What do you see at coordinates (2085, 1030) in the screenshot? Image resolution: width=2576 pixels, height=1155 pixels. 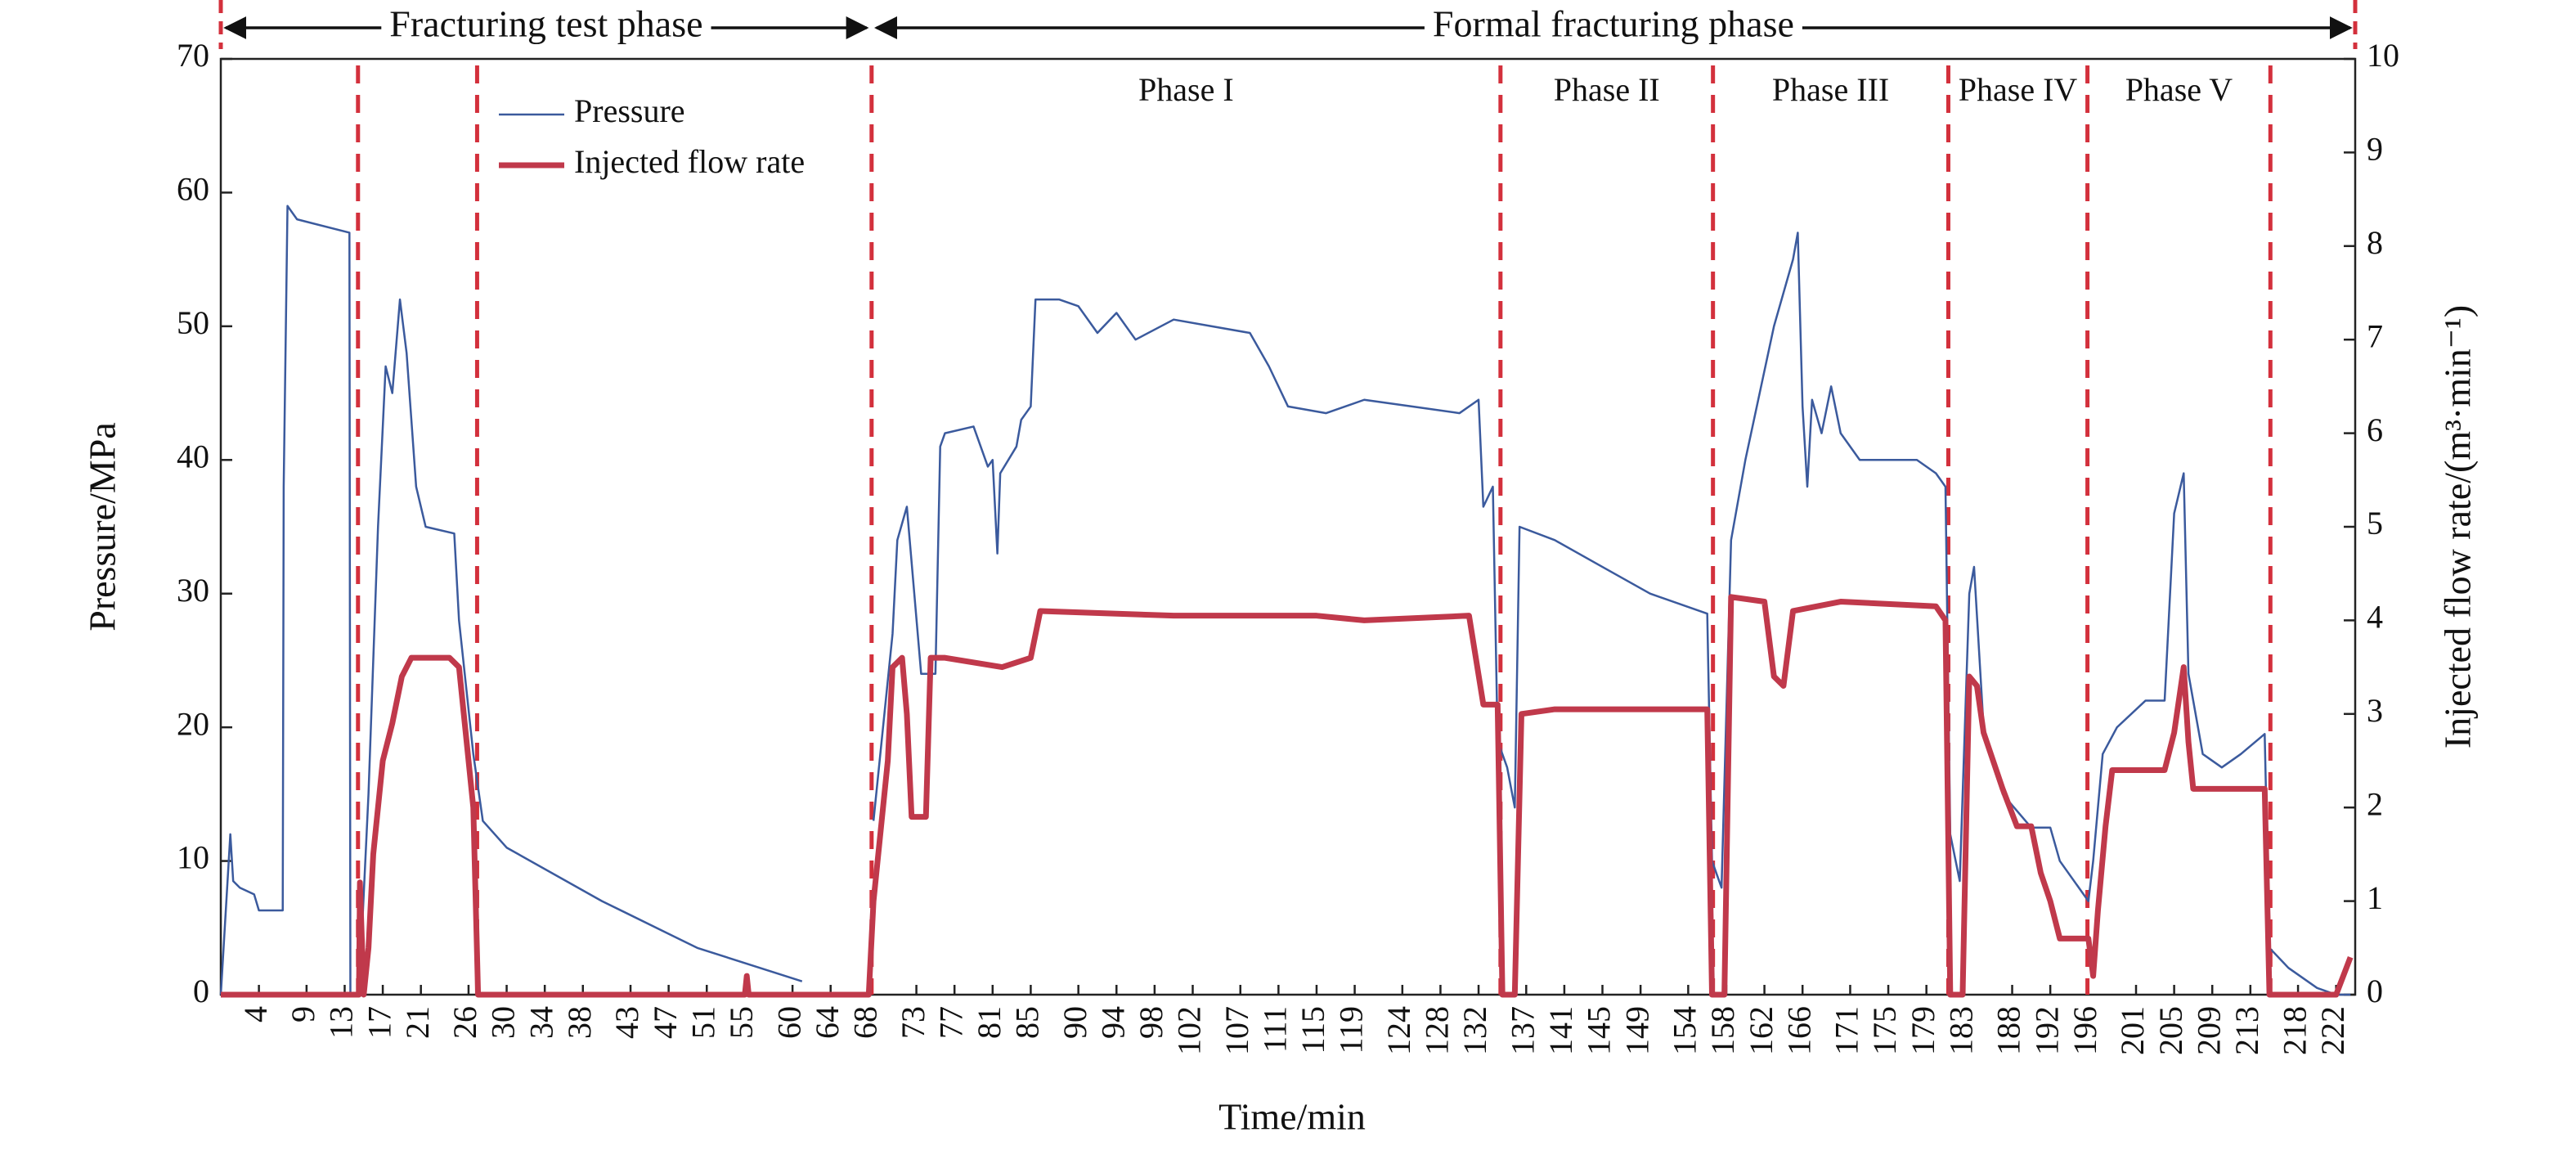 I see `x-tick-label: 196` at bounding box center [2085, 1030].